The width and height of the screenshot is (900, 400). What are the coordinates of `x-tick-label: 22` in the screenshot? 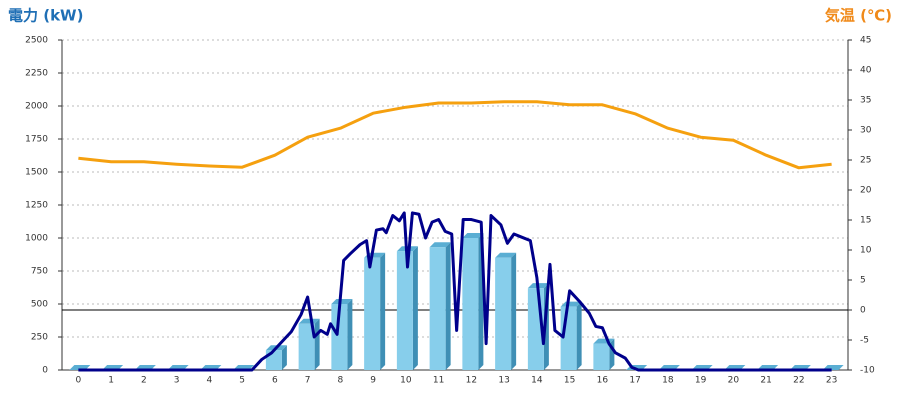 It's located at (798, 381).